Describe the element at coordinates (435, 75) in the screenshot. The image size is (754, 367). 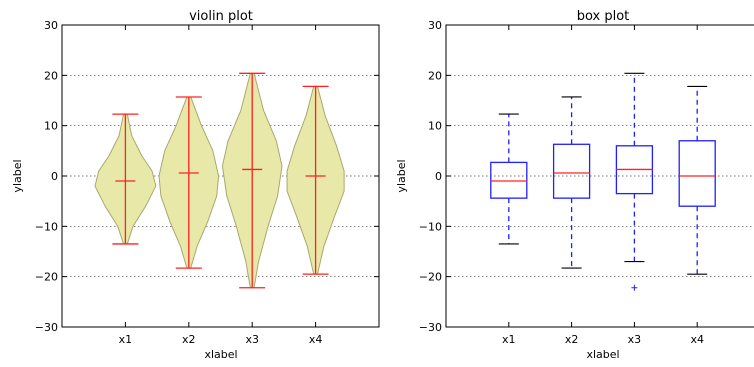
I see `box-ytick-label: 20` at that location.